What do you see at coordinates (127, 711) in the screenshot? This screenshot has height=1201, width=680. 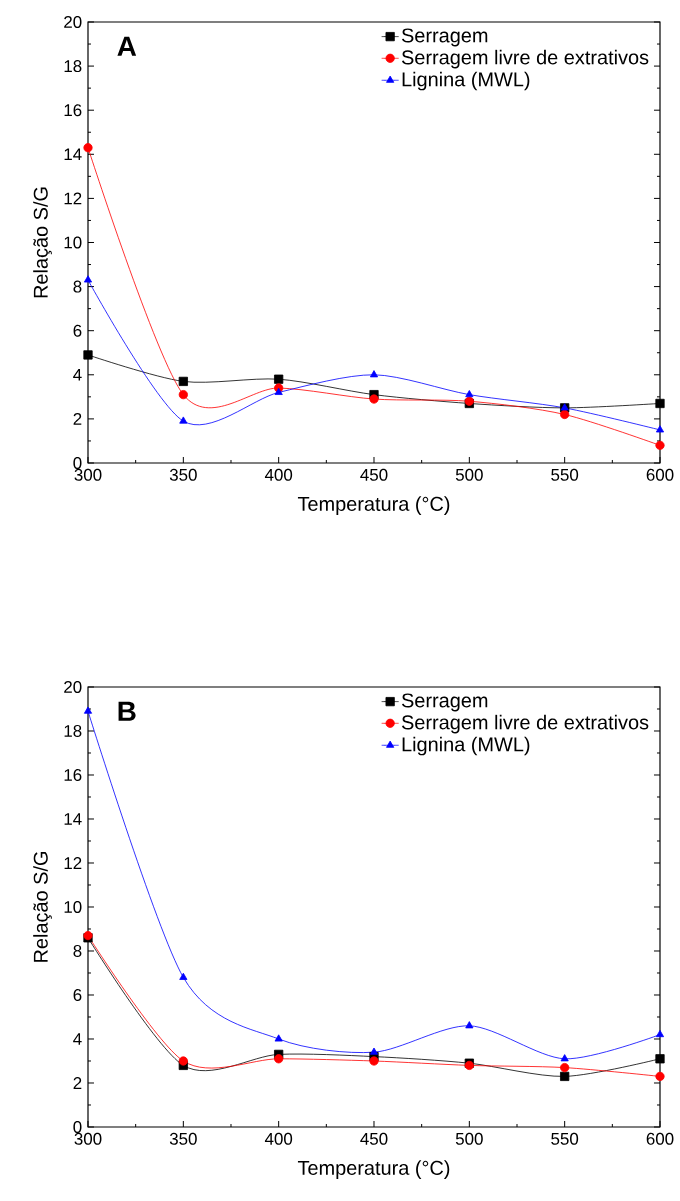 I see `annotation: B` at bounding box center [127, 711].